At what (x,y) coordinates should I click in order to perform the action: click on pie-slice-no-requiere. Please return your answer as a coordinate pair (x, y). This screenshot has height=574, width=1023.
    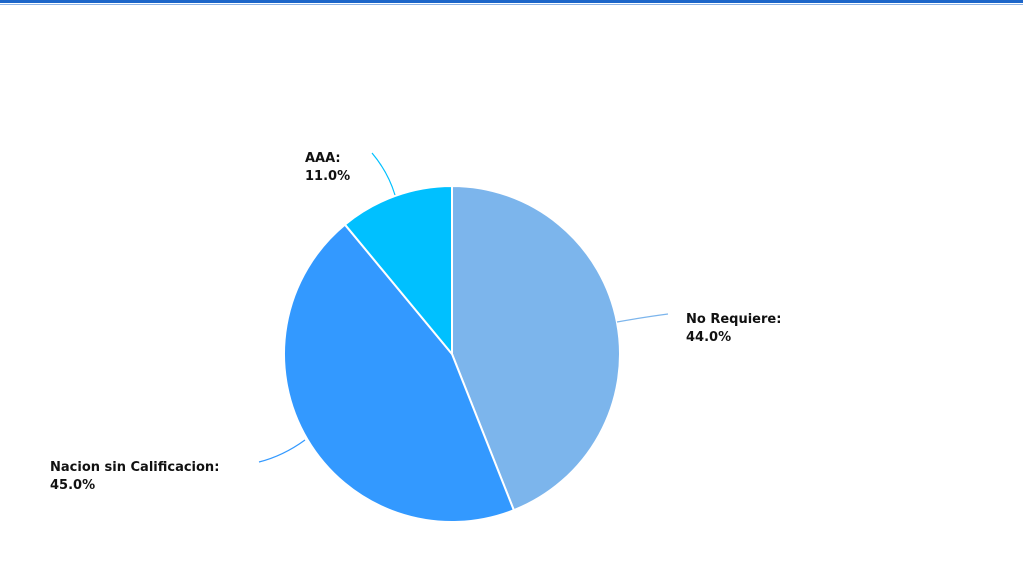
    Looking at the image, I should click on (536, 348).